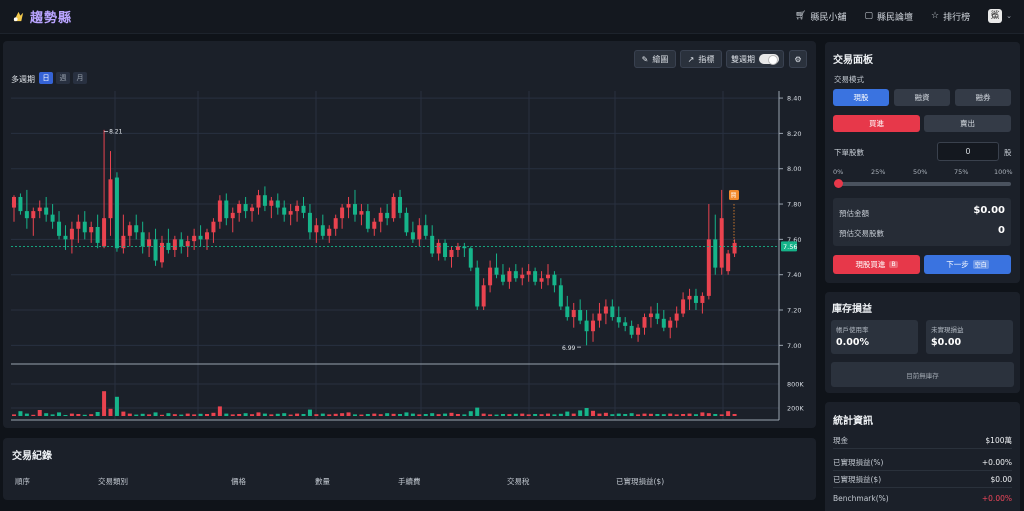 The height and width of the screenshot is (511, 1024). I want to click on price-tick-label: 7.00, so click(794, 346).